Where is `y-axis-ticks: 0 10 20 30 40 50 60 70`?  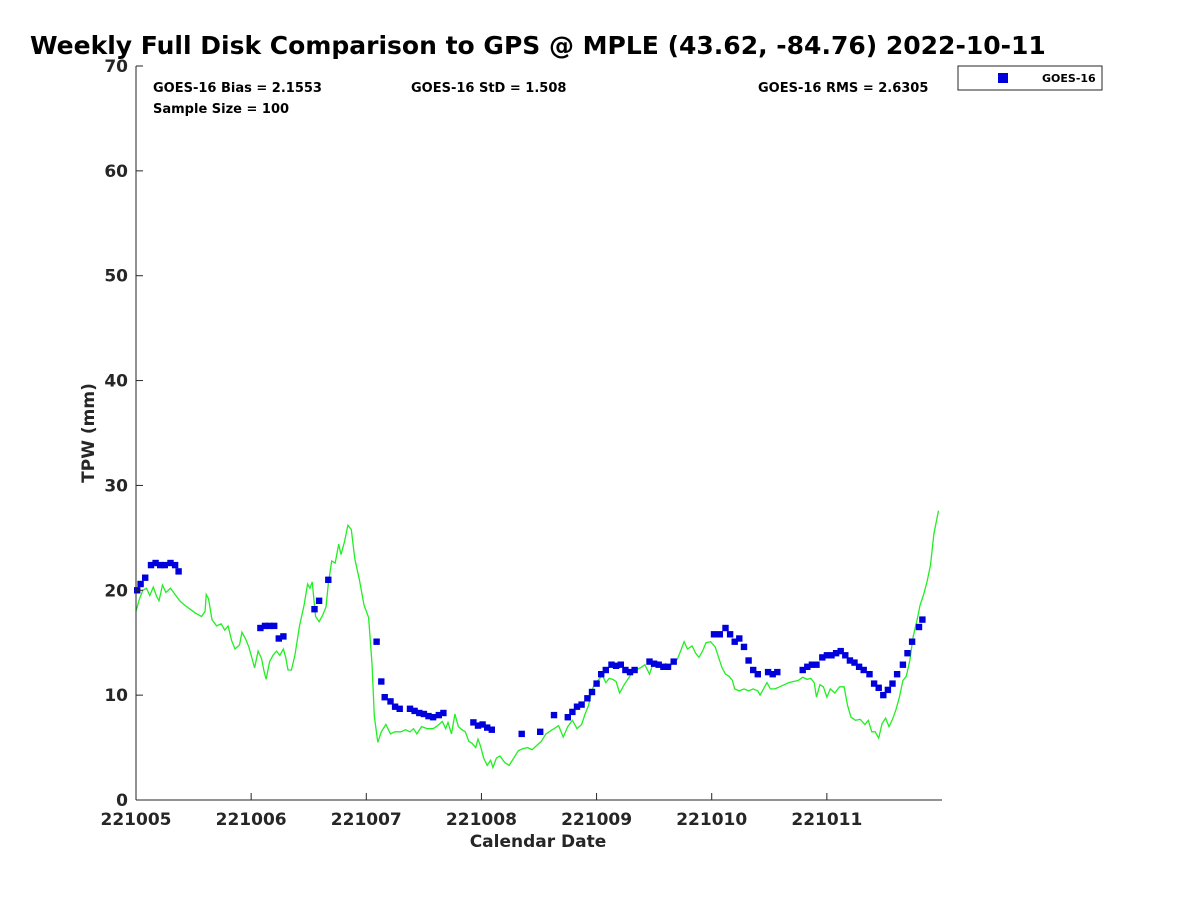 y-axis-ticks: 0 10 20 30 40 50 60 70 is located at coordinates (123, 434).